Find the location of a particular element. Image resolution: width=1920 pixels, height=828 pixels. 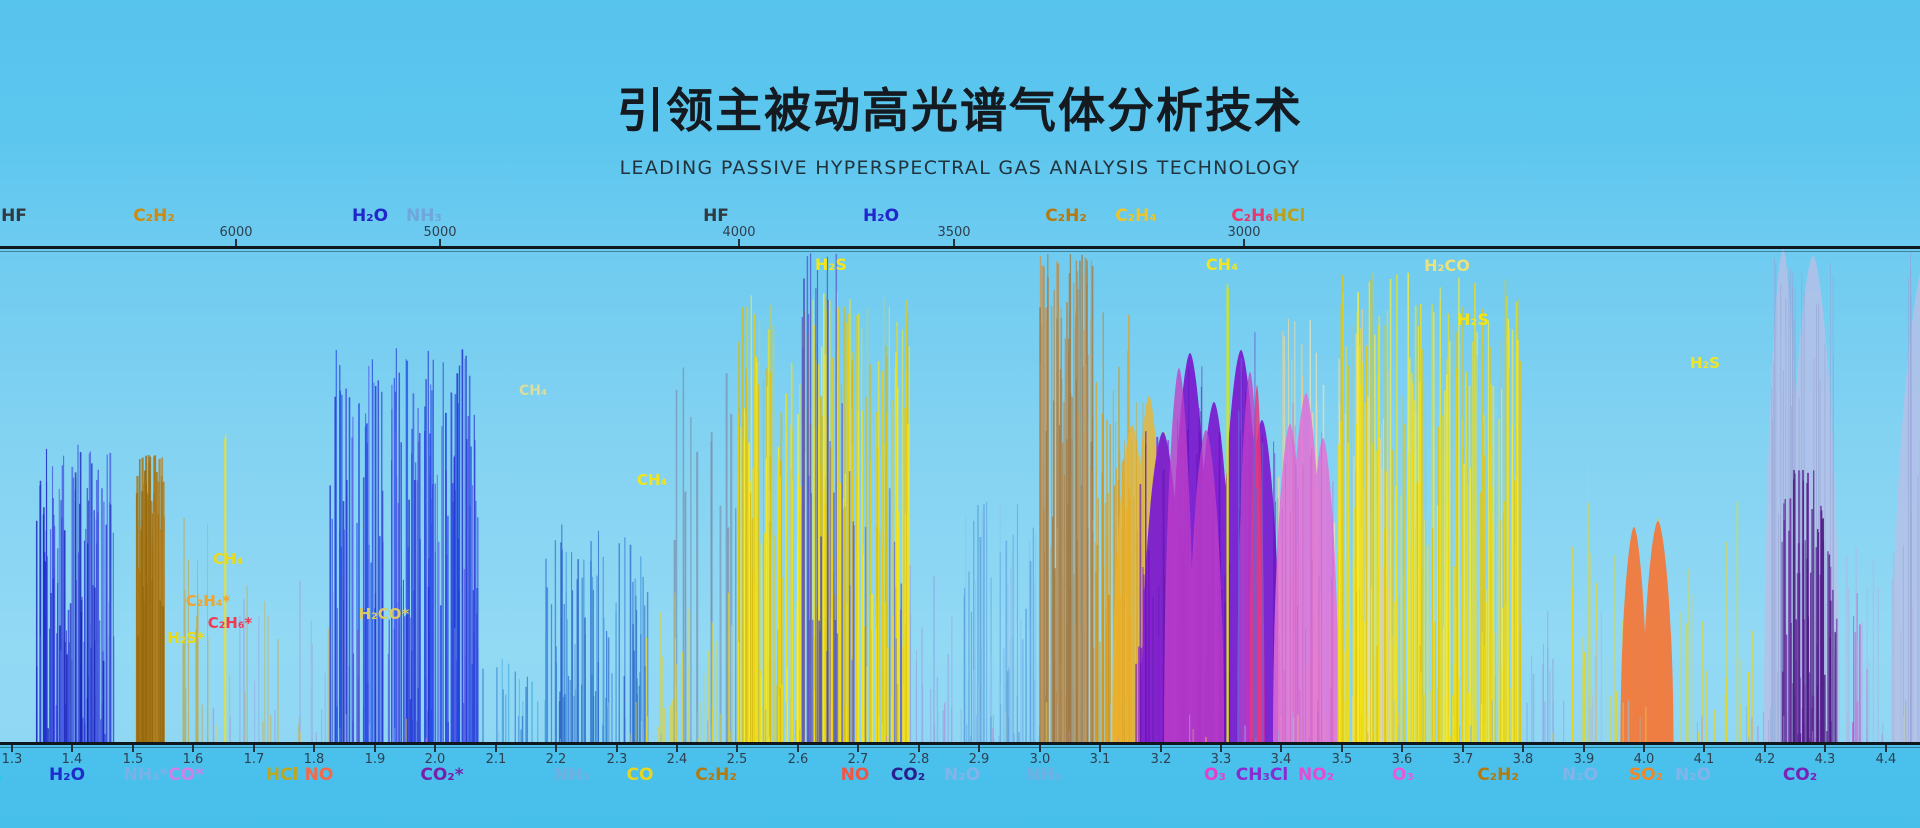

bottom-tick-label: 2.7 is located at coordinates (858, 759).